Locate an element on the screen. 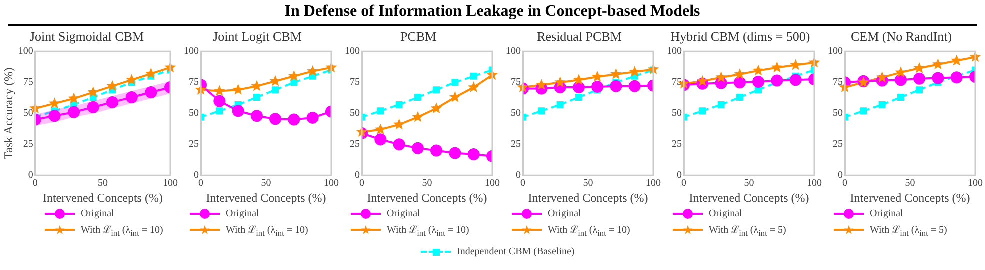 This screenshot has width=985, height=270. chart-title: Joint Sigmoidal CBM is located at coordinates (87, 36).